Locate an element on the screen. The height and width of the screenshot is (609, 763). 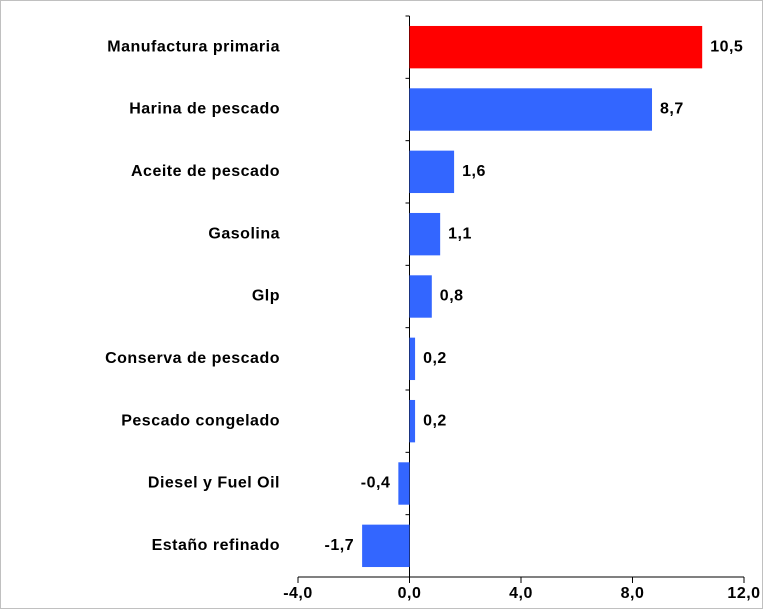
data-label: 8,7 is located at coordinates (672, 109).